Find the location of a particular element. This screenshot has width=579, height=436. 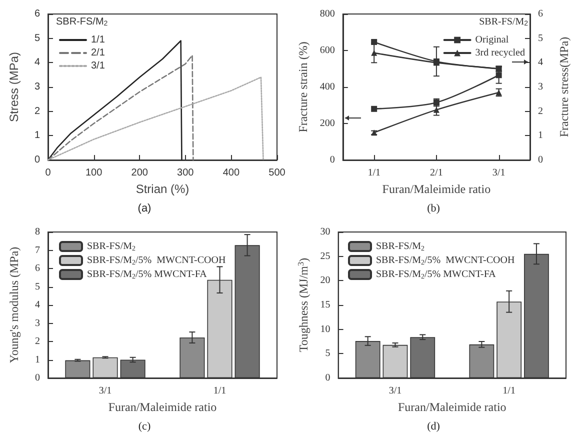

text: (c) is located at coordinates (144, 426).